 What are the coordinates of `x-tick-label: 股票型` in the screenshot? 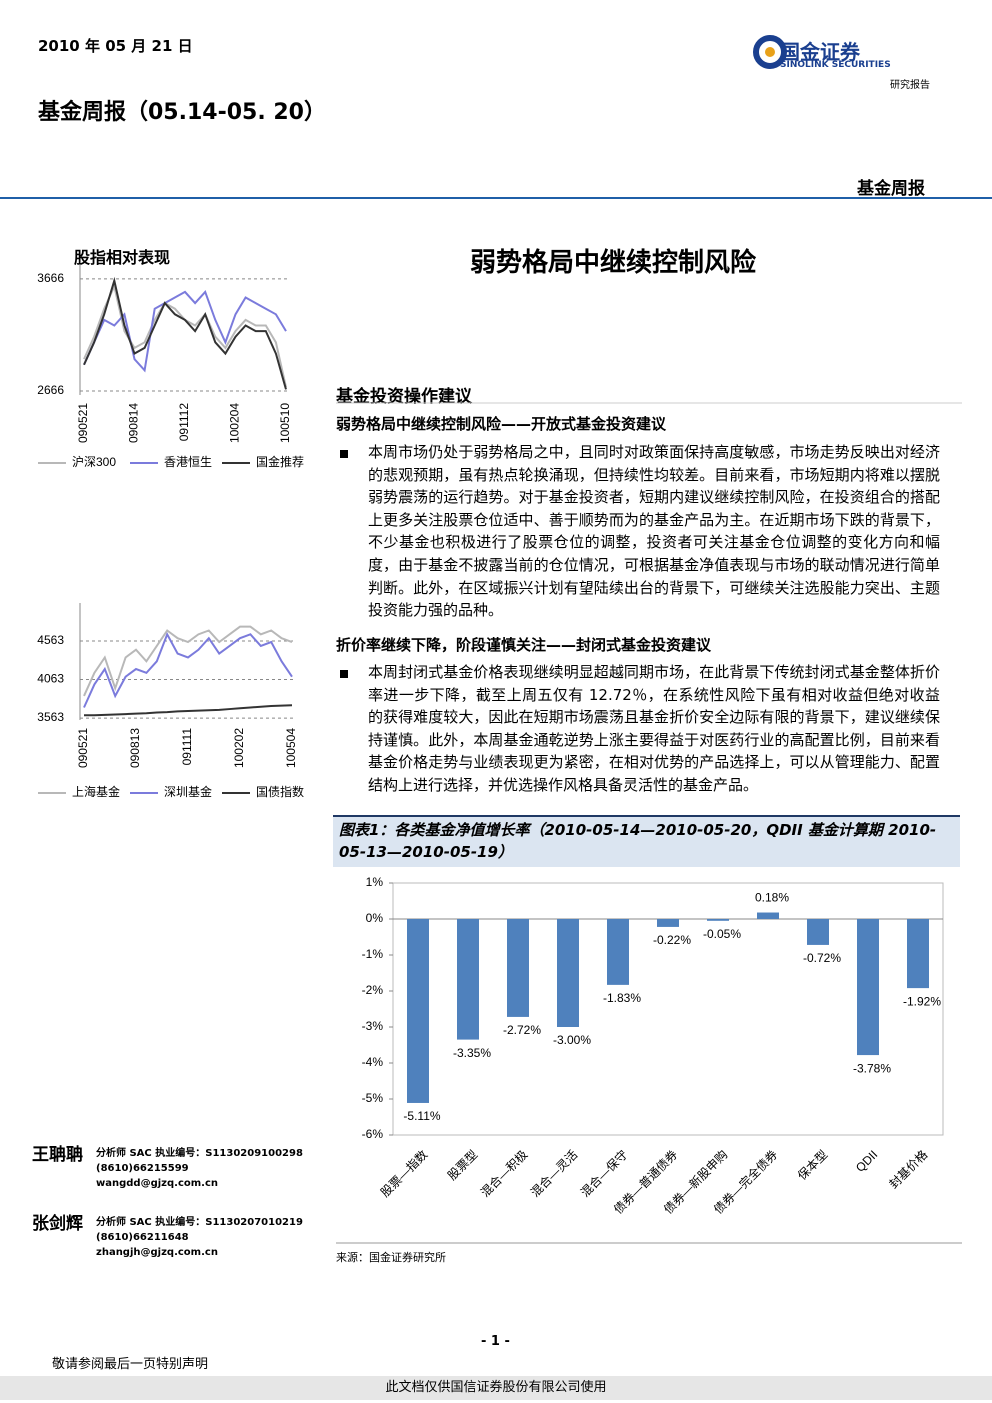 It's located at (462, 1164).